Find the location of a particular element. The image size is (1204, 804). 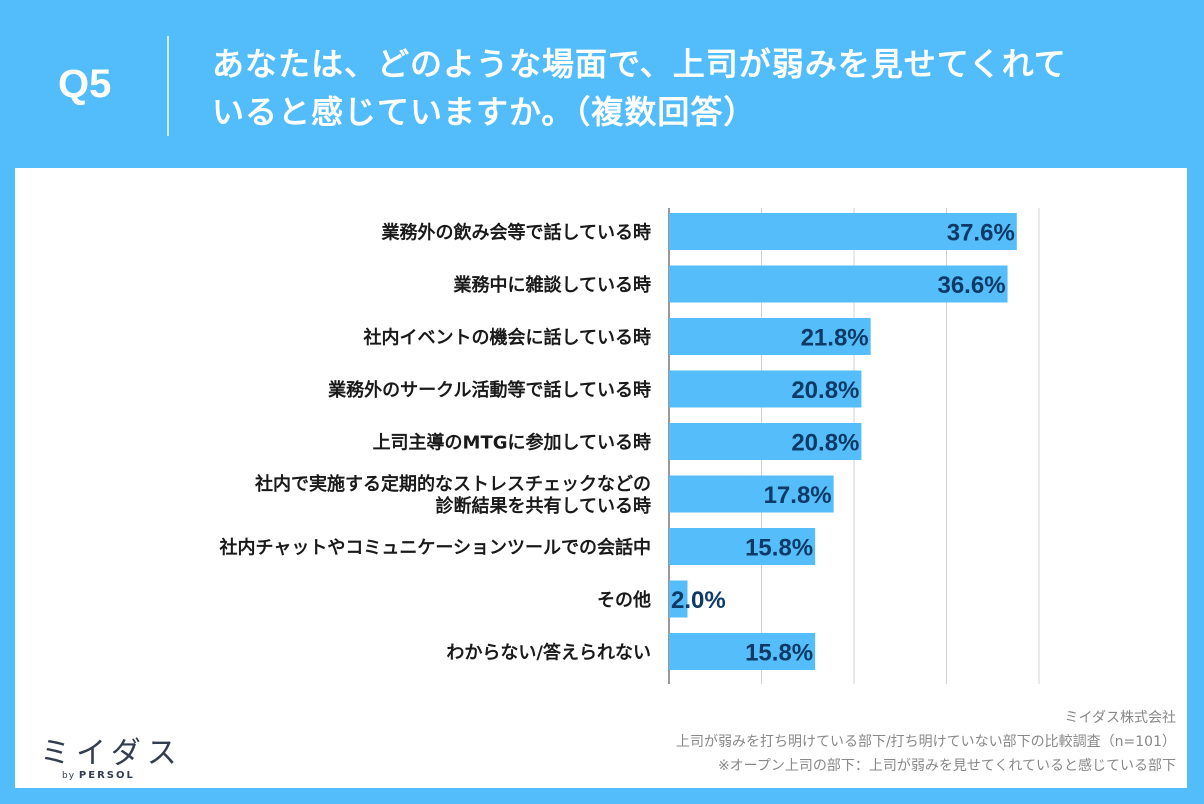

question-line-2: いると感じていますか。（複数回答） is located at coordinates (484, 112).